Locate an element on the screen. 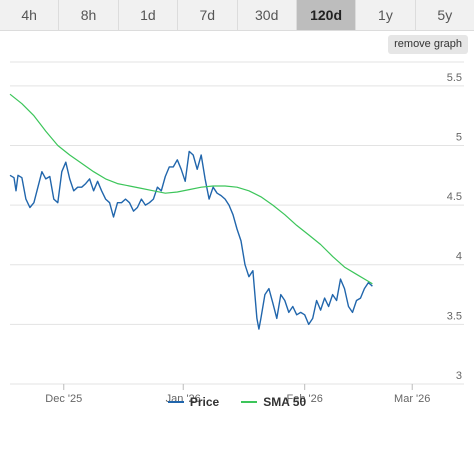  legend-label-price: Price is located at coordinates (204, 402).